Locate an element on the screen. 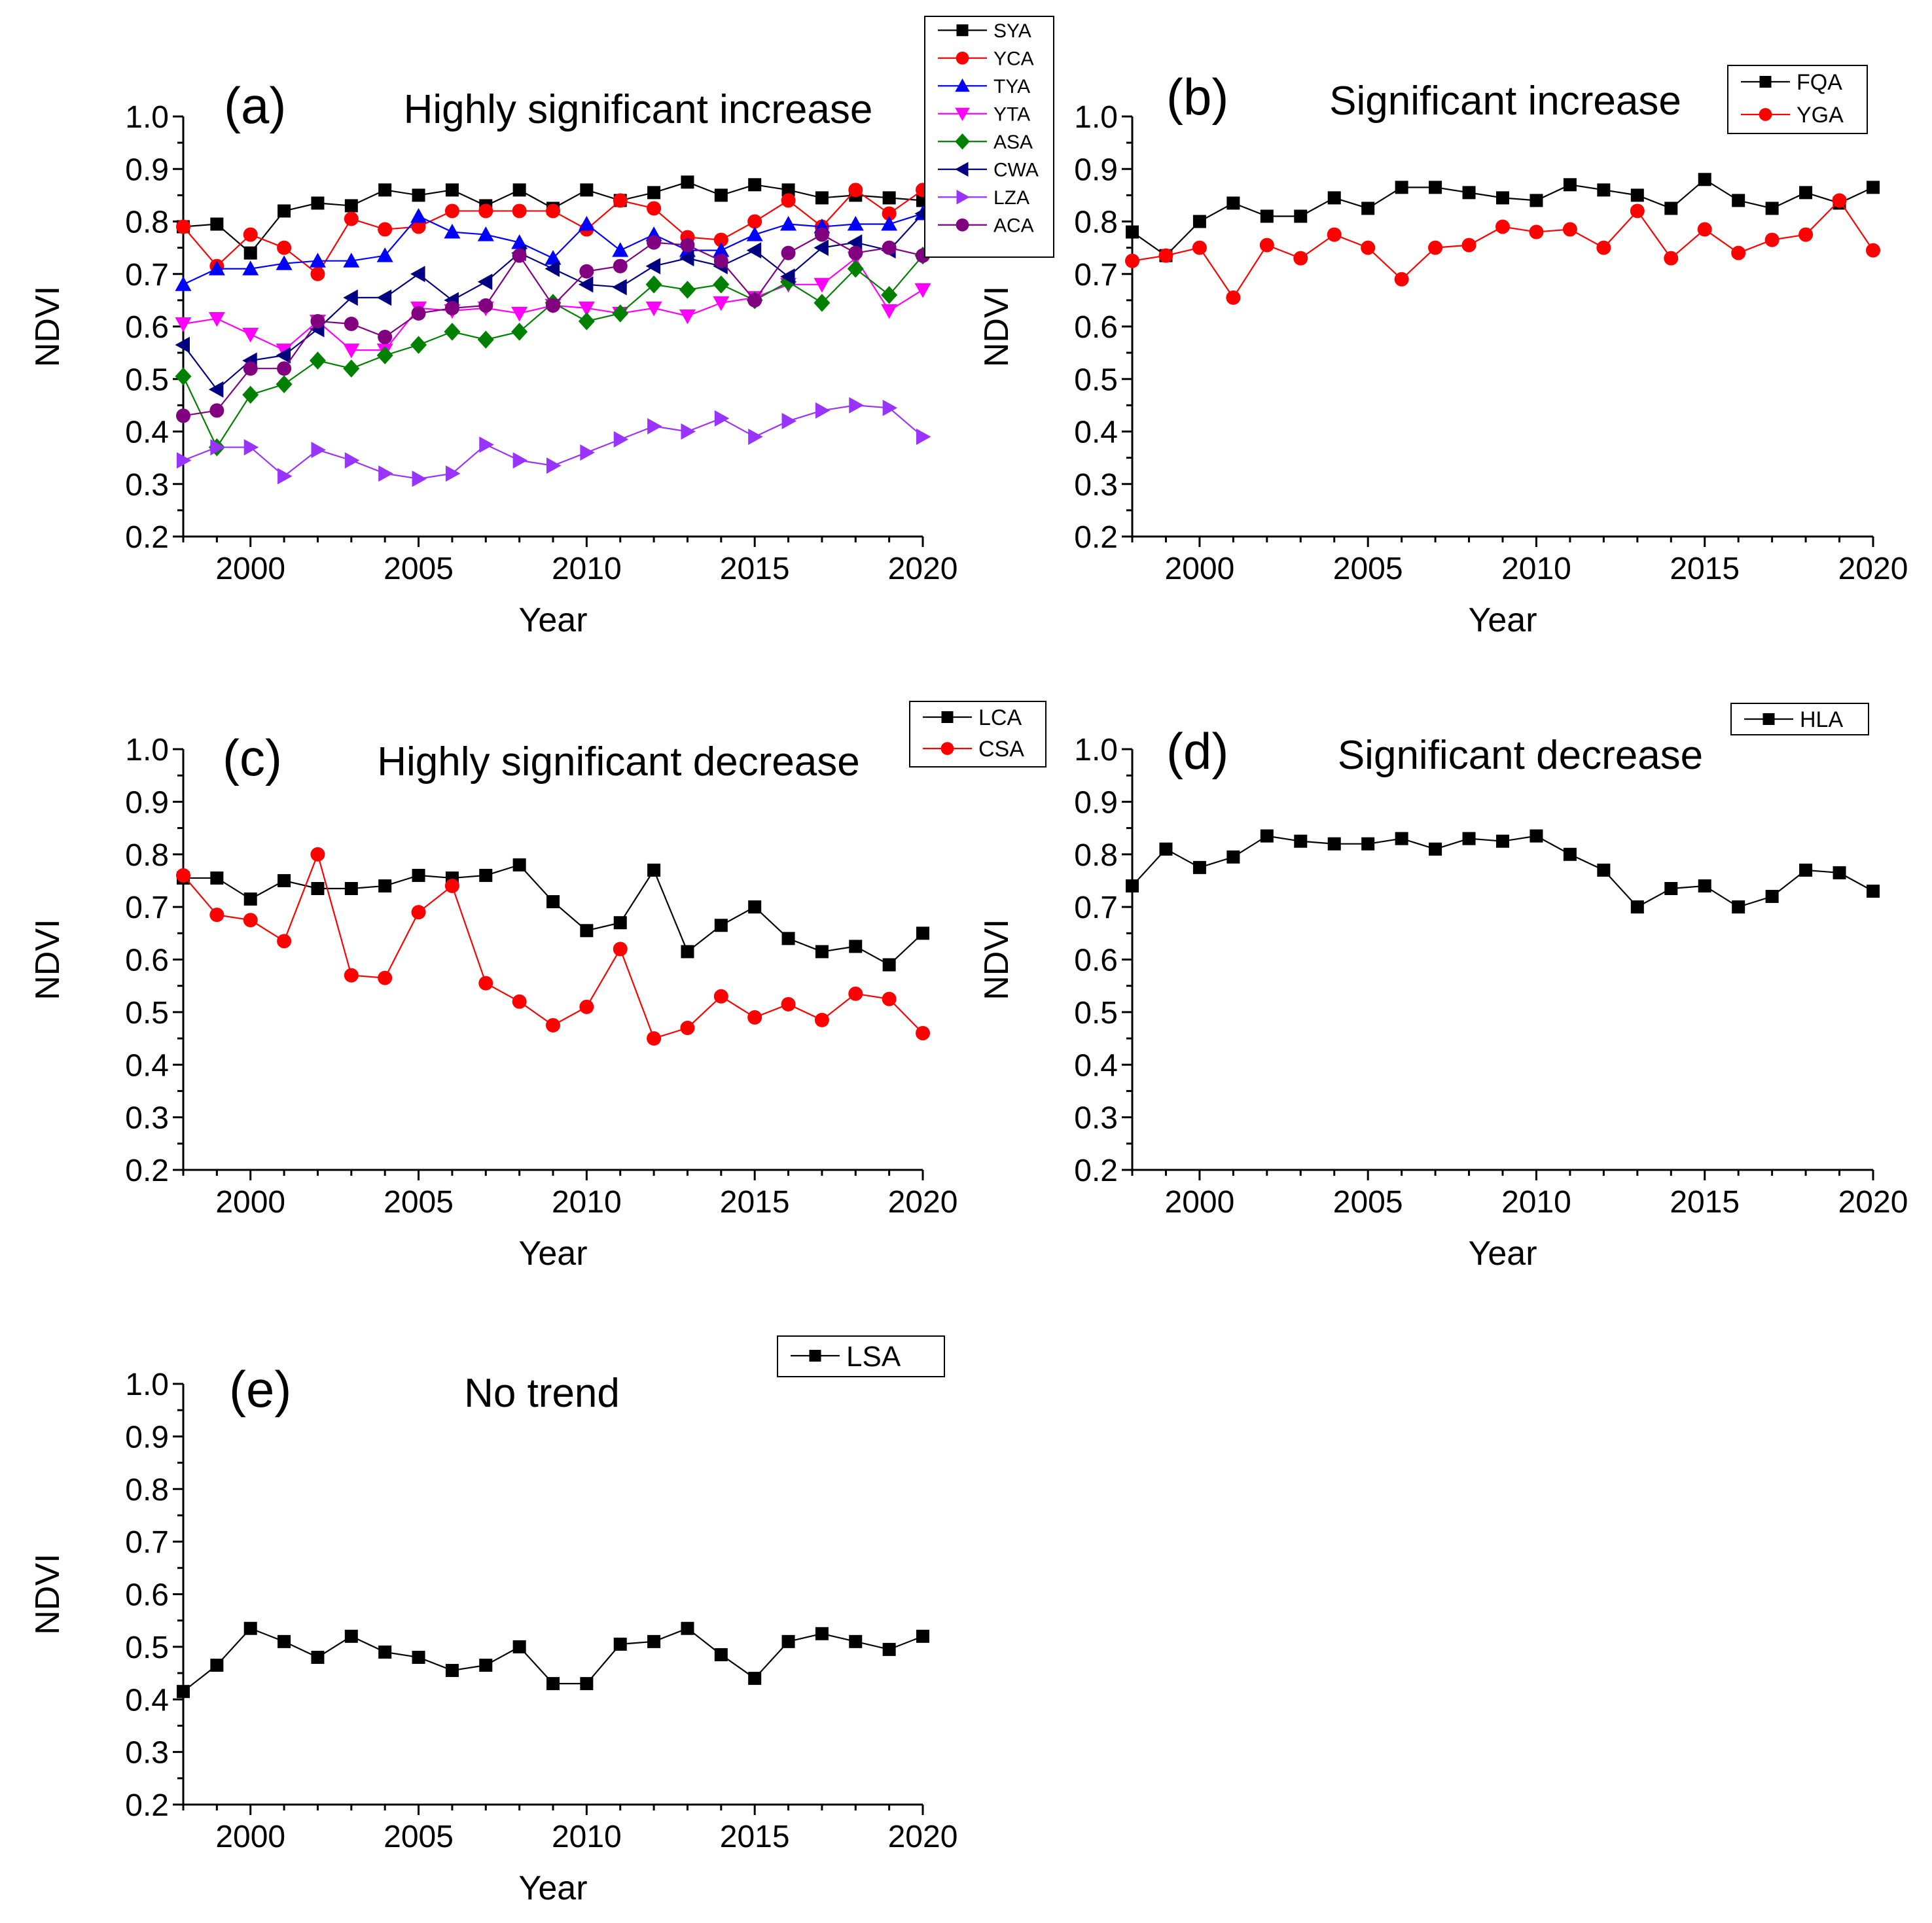  panel-title: Highly significant increase is located at coordinates (638, 109).